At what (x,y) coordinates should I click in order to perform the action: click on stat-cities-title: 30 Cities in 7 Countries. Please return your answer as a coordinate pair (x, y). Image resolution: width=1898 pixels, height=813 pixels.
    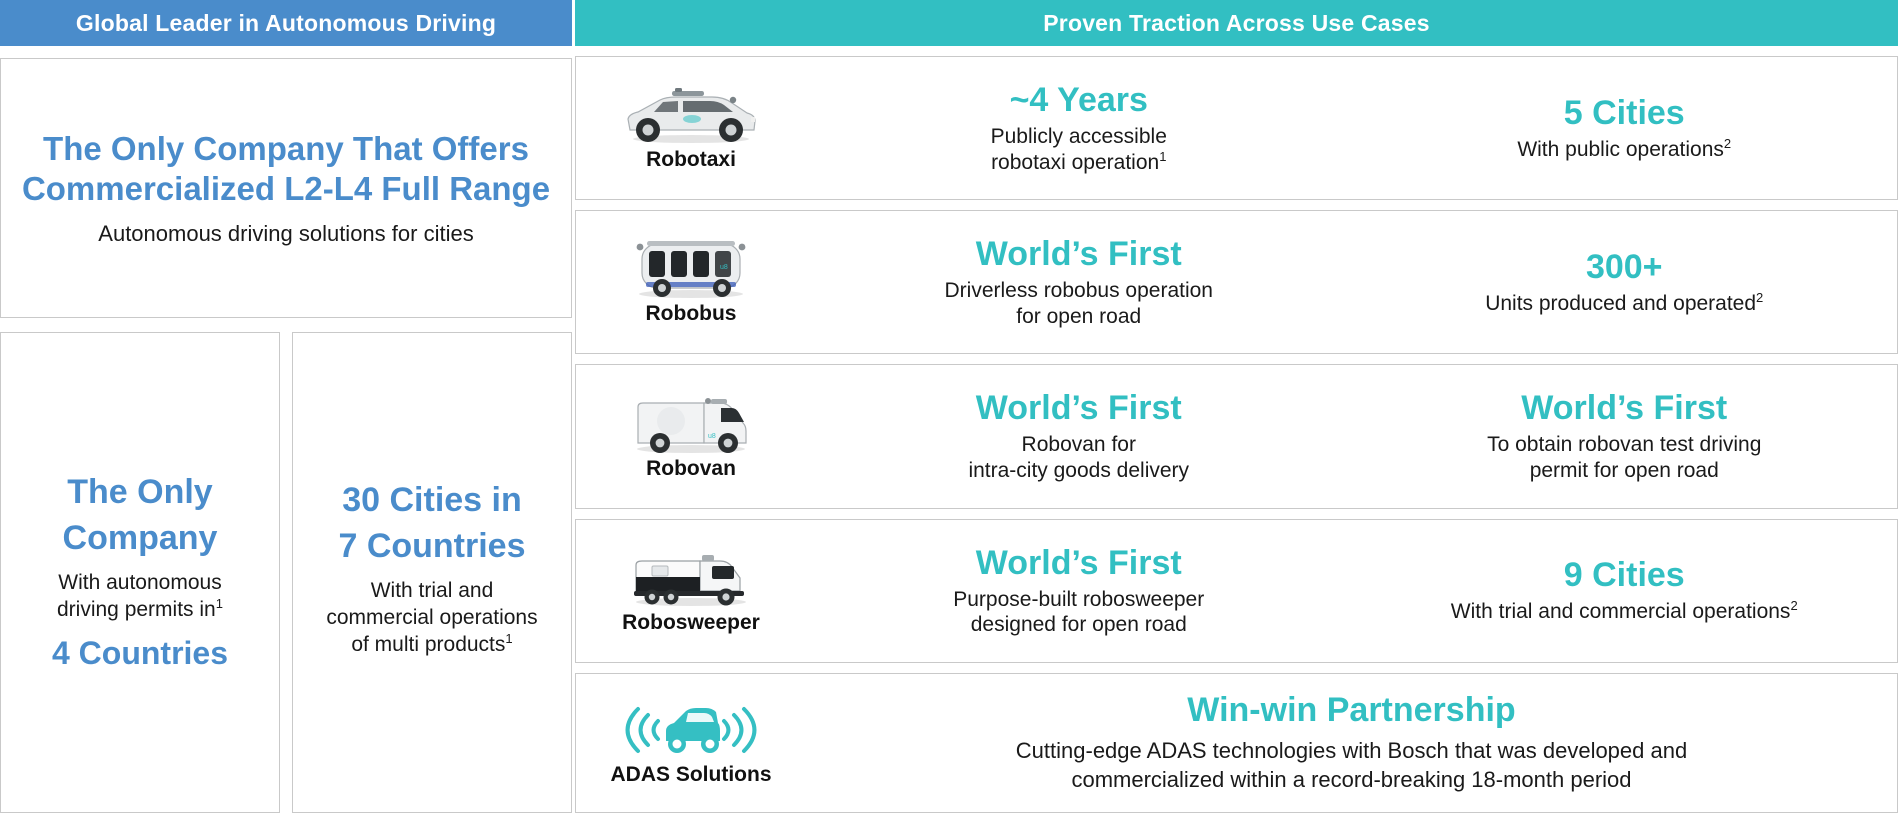
    Looking at the image, I should click on (431, 524).